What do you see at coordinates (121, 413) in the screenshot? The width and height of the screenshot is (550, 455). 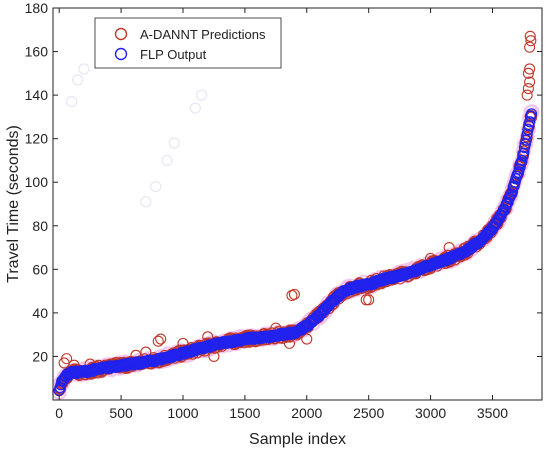 I see `x-tick-label: 500` at bounding box center [121, 413].